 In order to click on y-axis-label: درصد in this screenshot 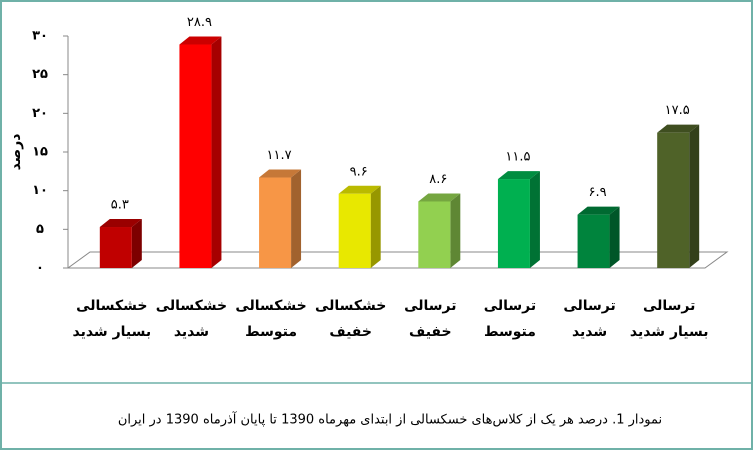, I will do `click(16, 152)`.